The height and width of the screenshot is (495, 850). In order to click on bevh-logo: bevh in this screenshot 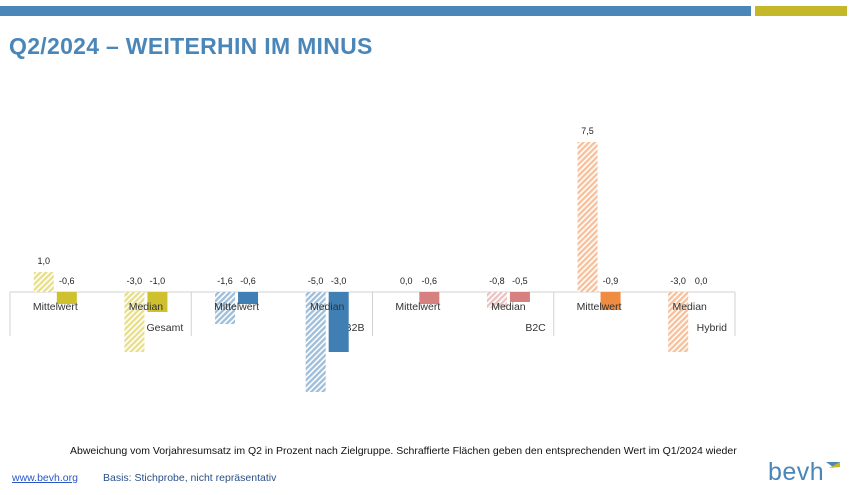, I will do `click(796, 472)`.